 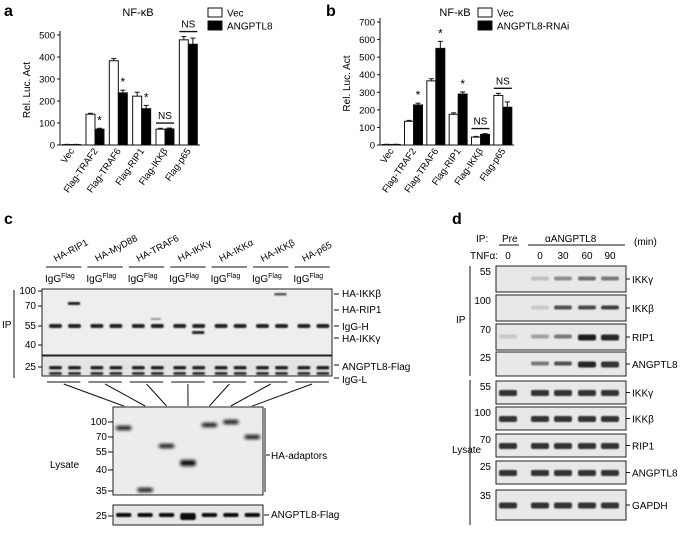 I want to click on blot-c-lysate-membrane, so click(x=188, y=451).